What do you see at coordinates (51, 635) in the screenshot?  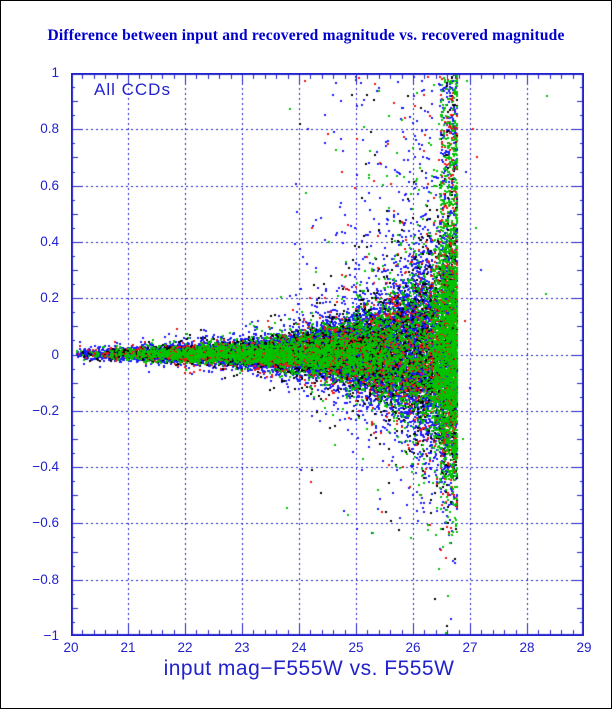 I see `y-tick-label: −1` at bounding box center [51, 635].